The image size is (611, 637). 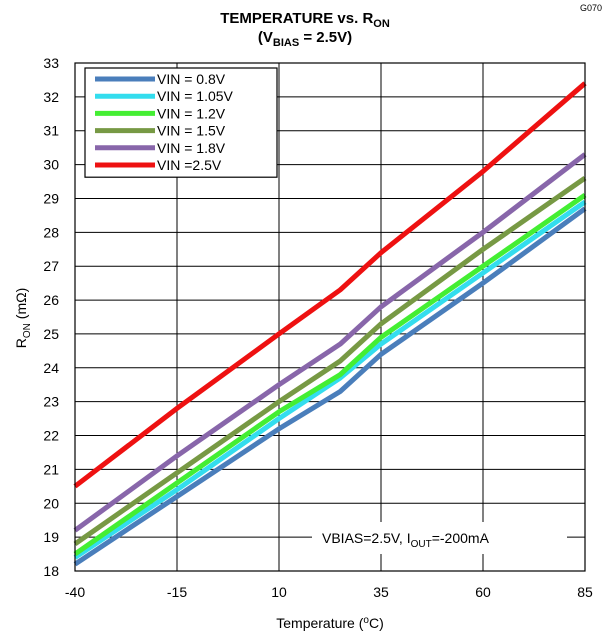 I want to click on y-tick-label: 22, so click(x=51, y=436).